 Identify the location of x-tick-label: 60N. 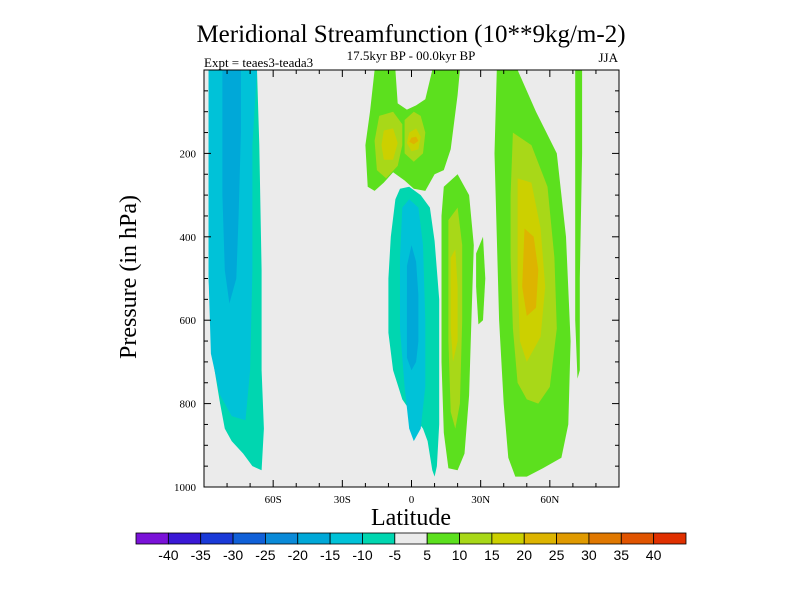
(549, 500).